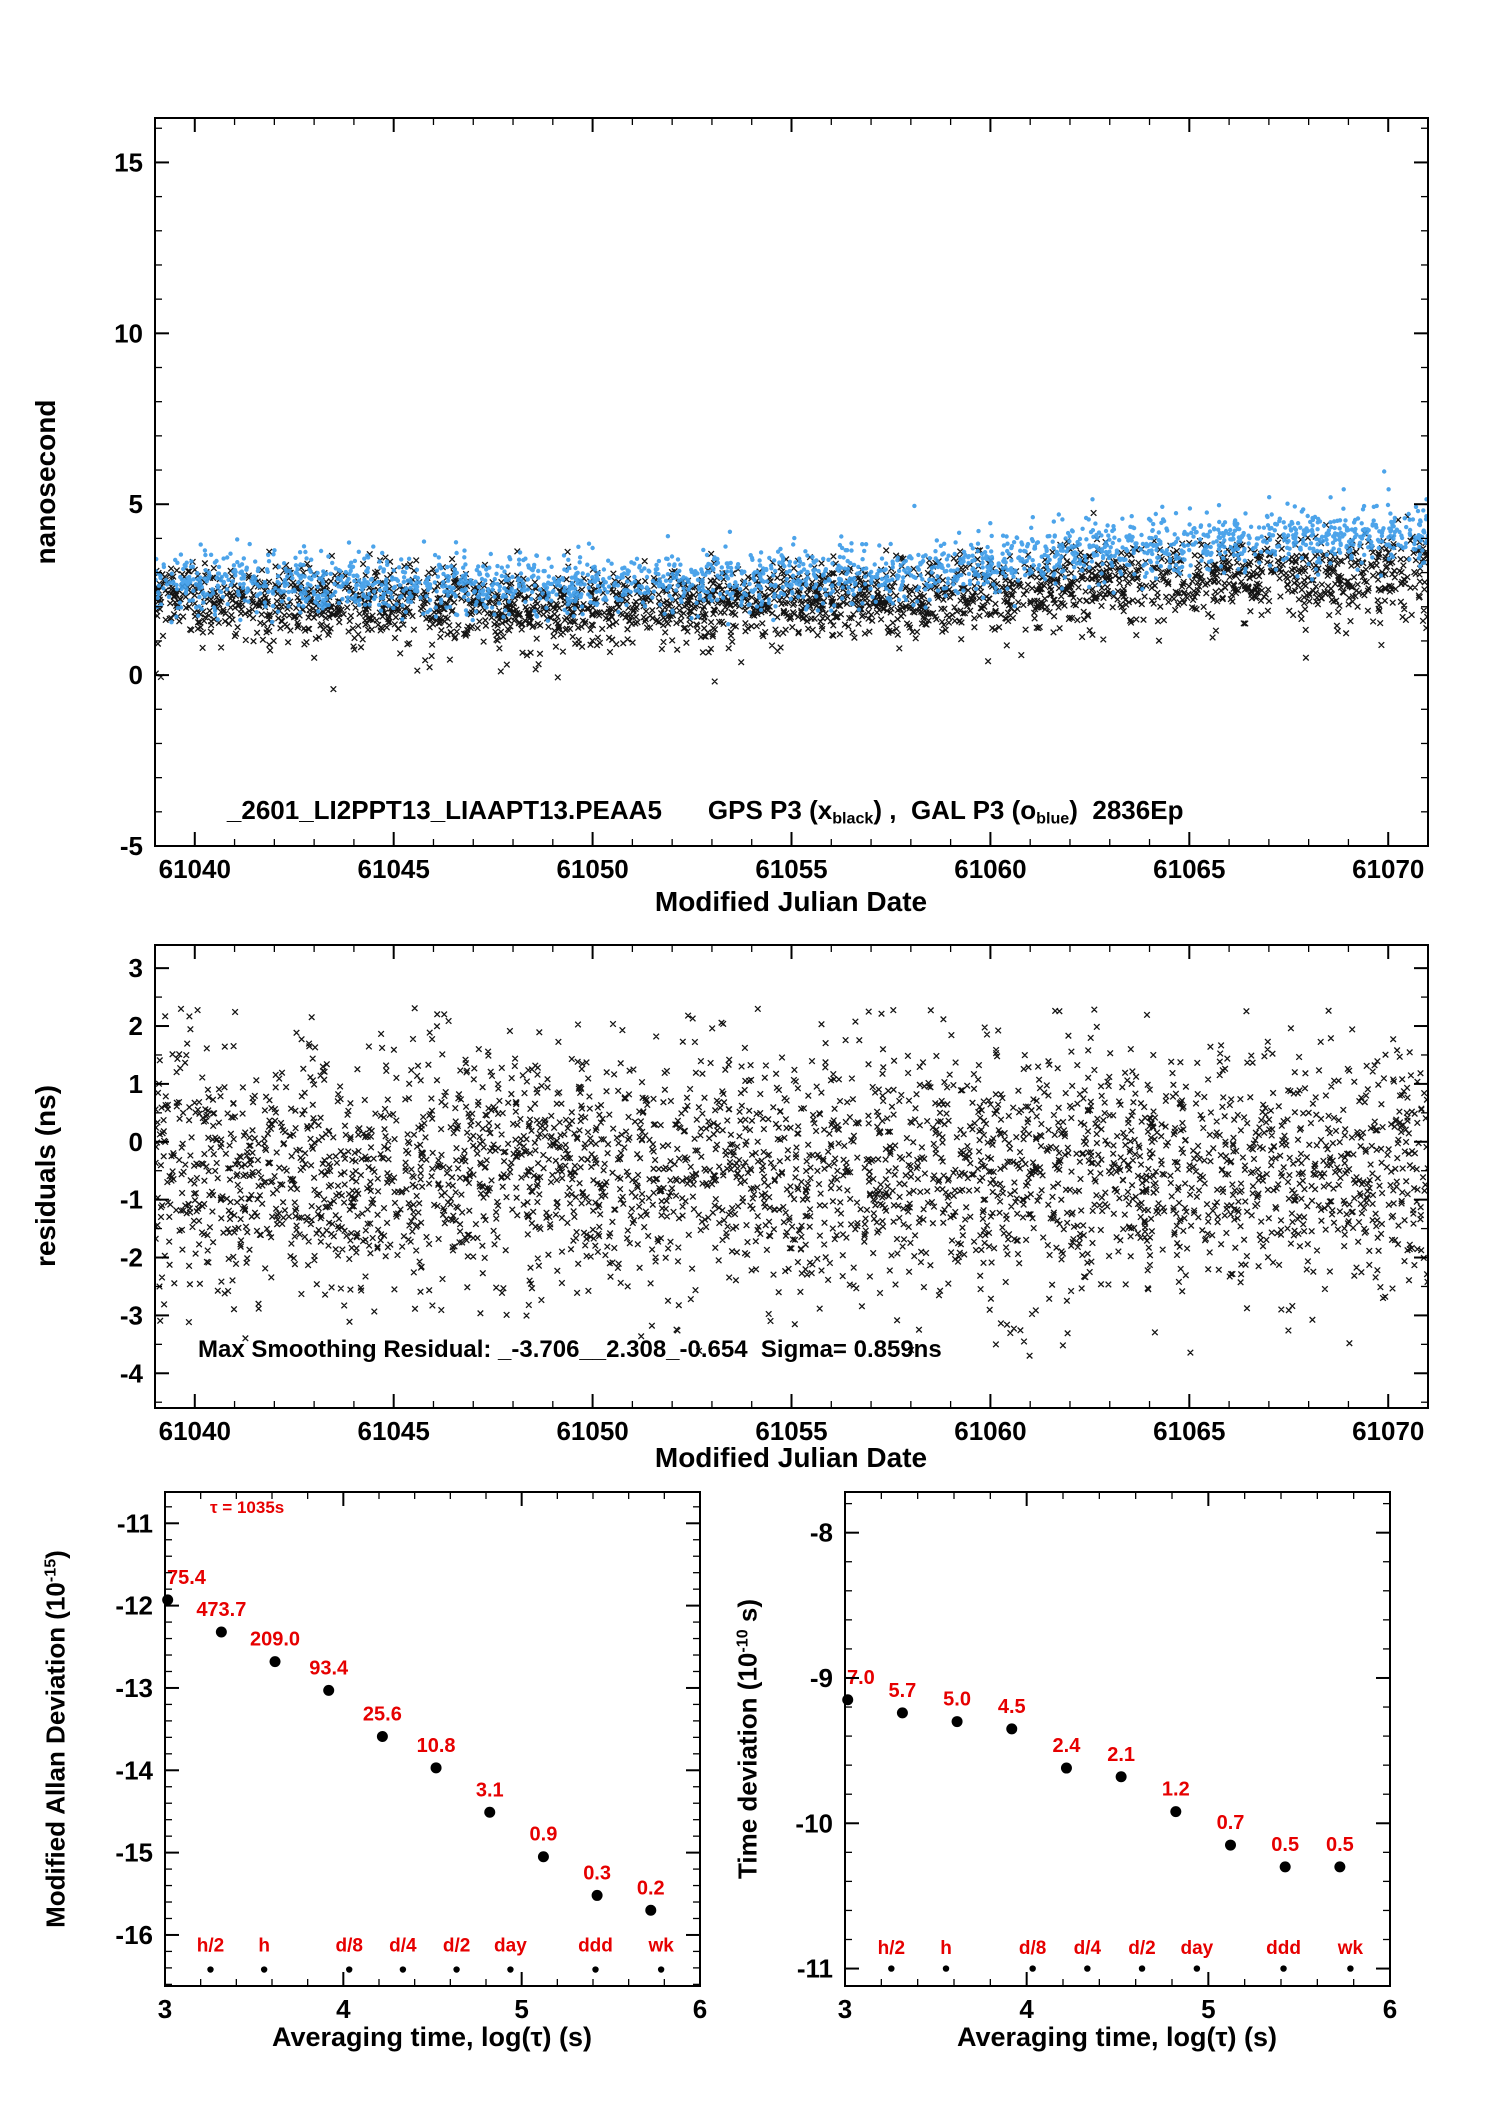  I want to click on point-value-label: 4.5, so click(1012, 1707).